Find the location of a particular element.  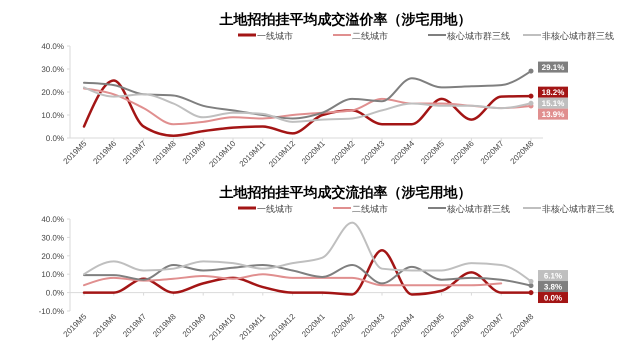

chart-title: 土地招拍挂平均成交溢价率（涉宅用地） is located at coordinates (345, 19).